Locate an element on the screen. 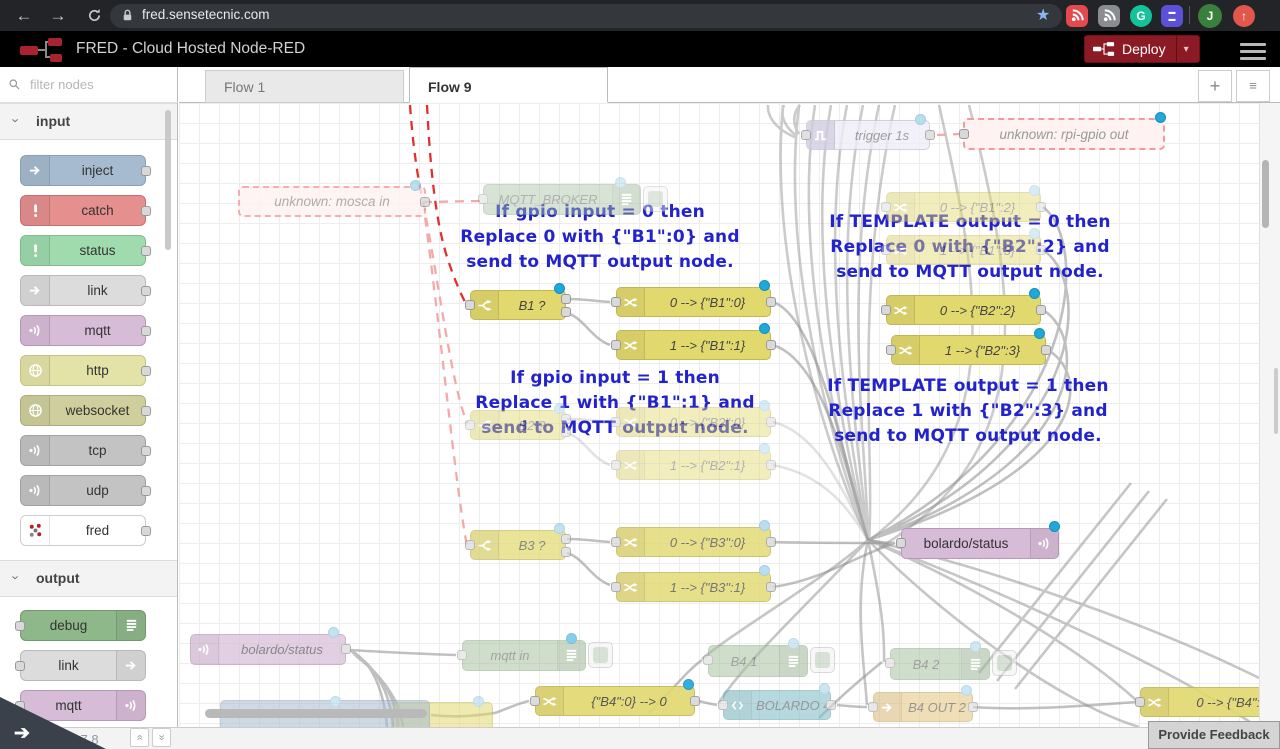 This screenshot has width=1280, height=749. arrow-right-icon: ➔ is located at coordinates (22, 733).